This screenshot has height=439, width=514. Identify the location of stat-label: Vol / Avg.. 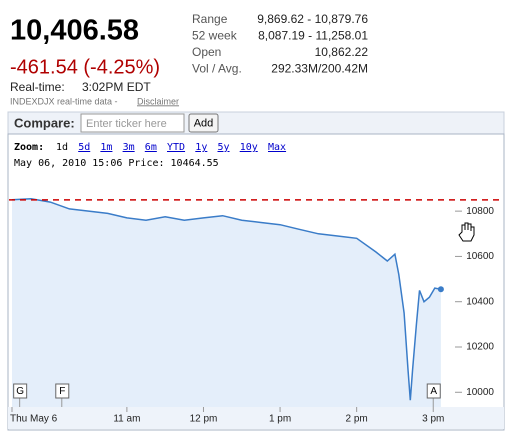
(217, 69).